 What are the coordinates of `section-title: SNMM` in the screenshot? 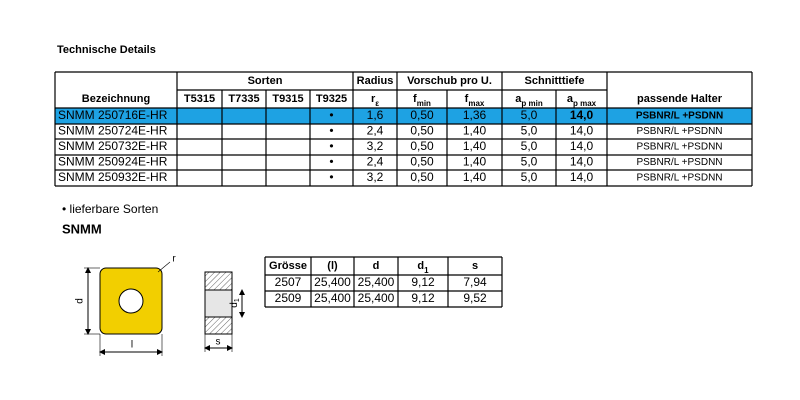 It's located at (82, 228).